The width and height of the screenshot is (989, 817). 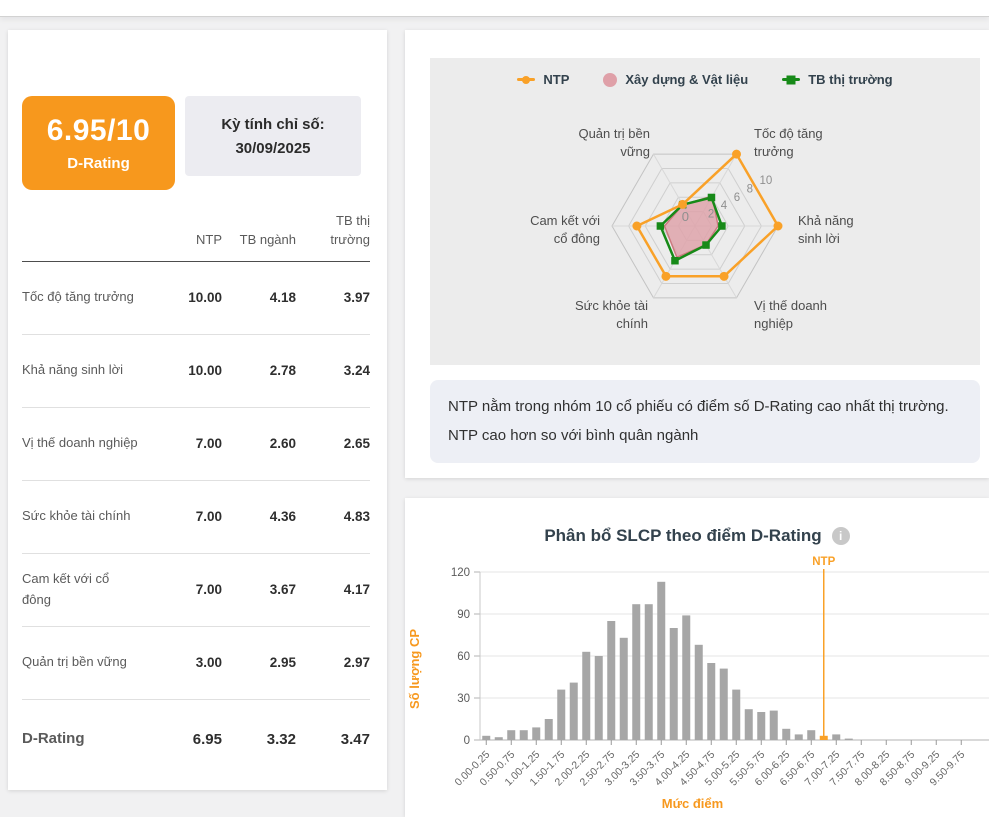 I want to click on radar-legend: NTP Xây dựng & Vật liệu TB thị trường, so click(x=705, y=79).